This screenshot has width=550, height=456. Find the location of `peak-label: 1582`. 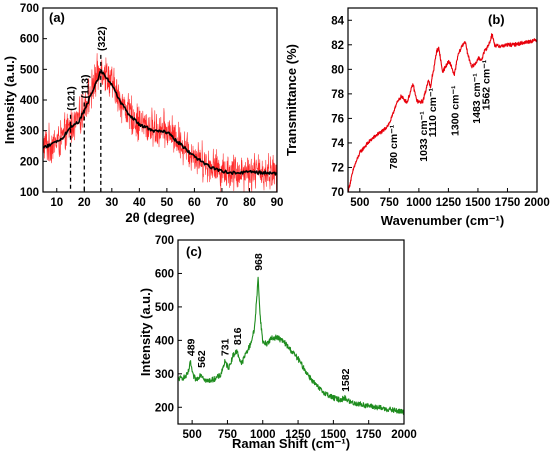

peak-label: 1582 is located at coordinates (346, 380).